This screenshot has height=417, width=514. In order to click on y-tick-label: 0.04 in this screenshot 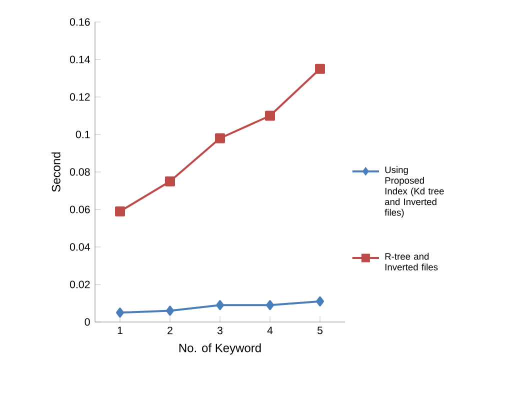, I will do `click(80, 247)`.